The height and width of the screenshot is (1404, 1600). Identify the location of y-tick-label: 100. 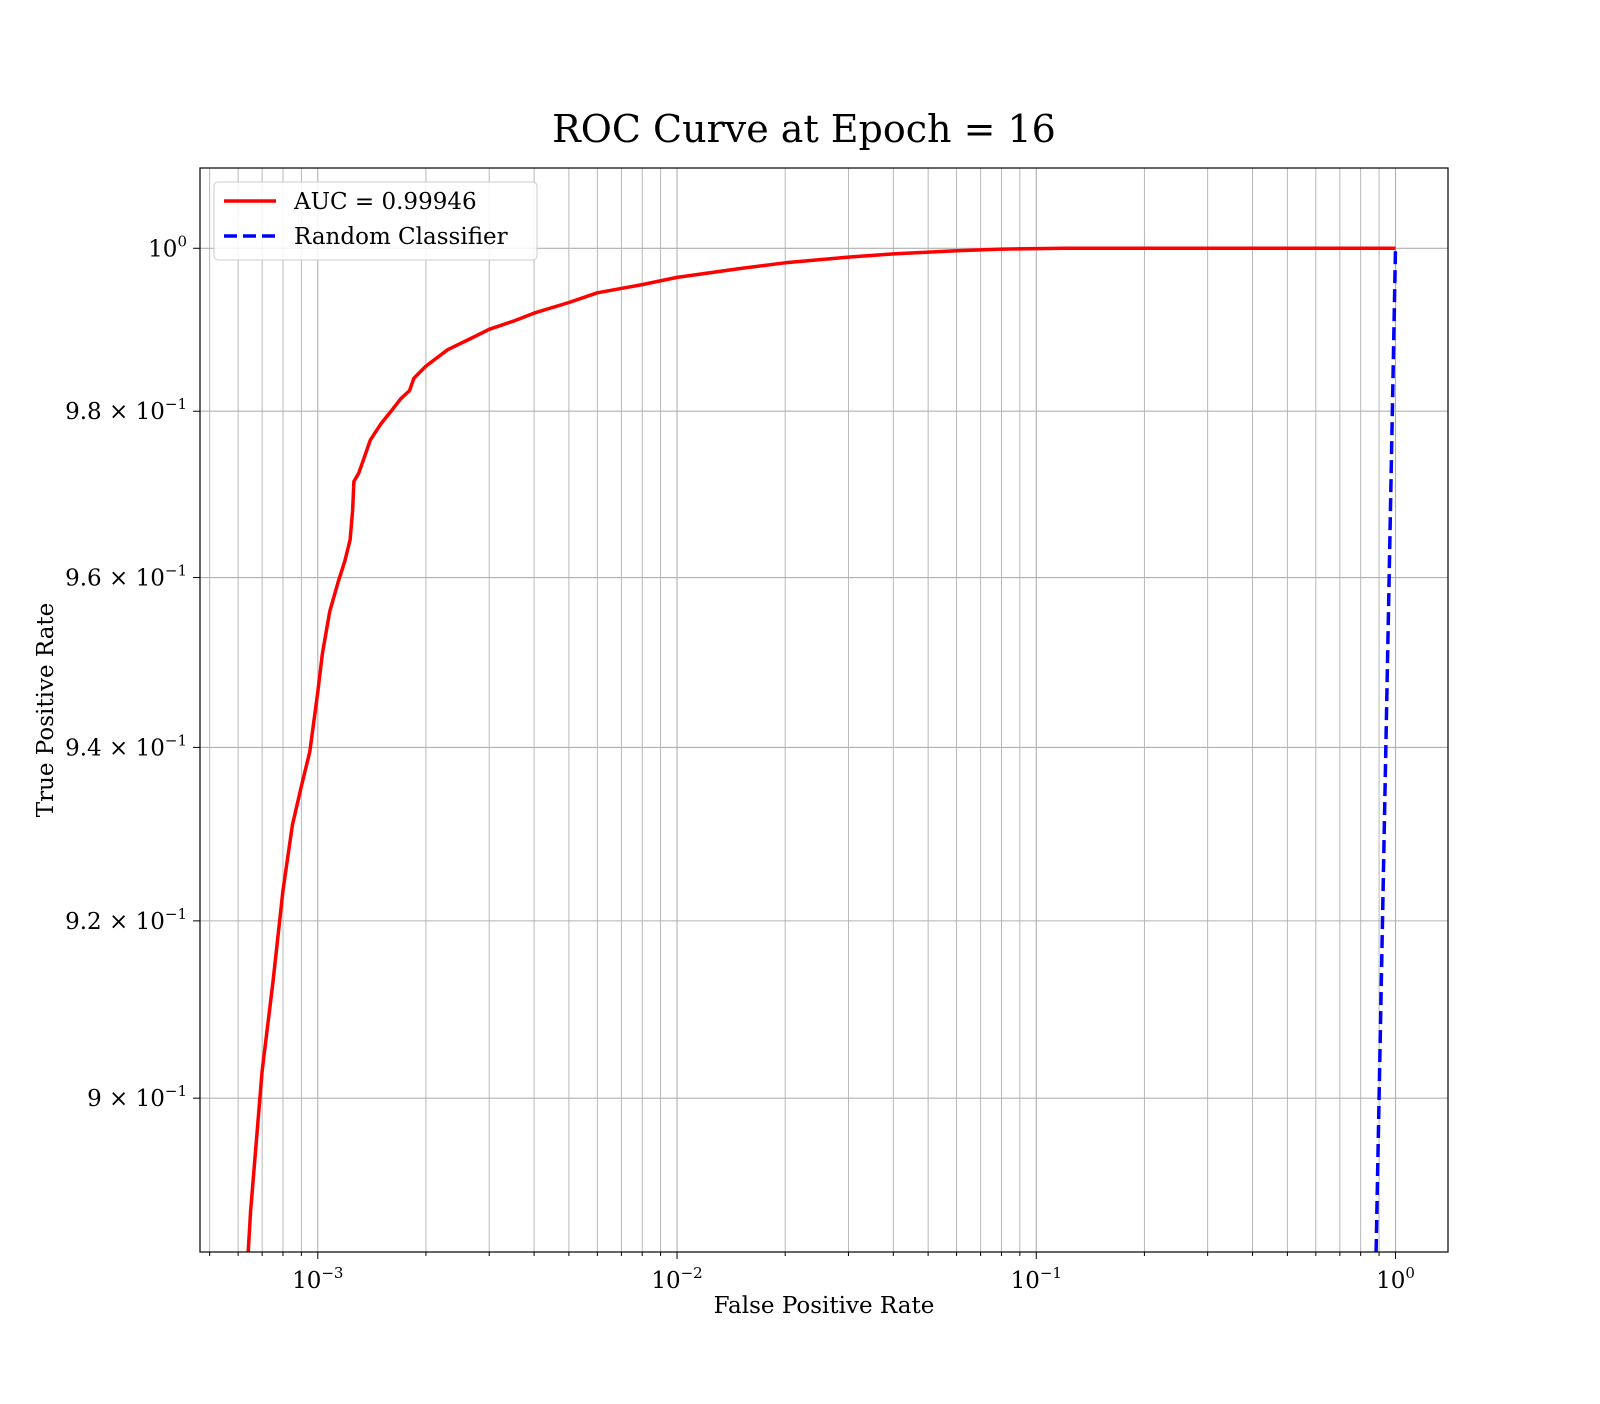
(167, 247).